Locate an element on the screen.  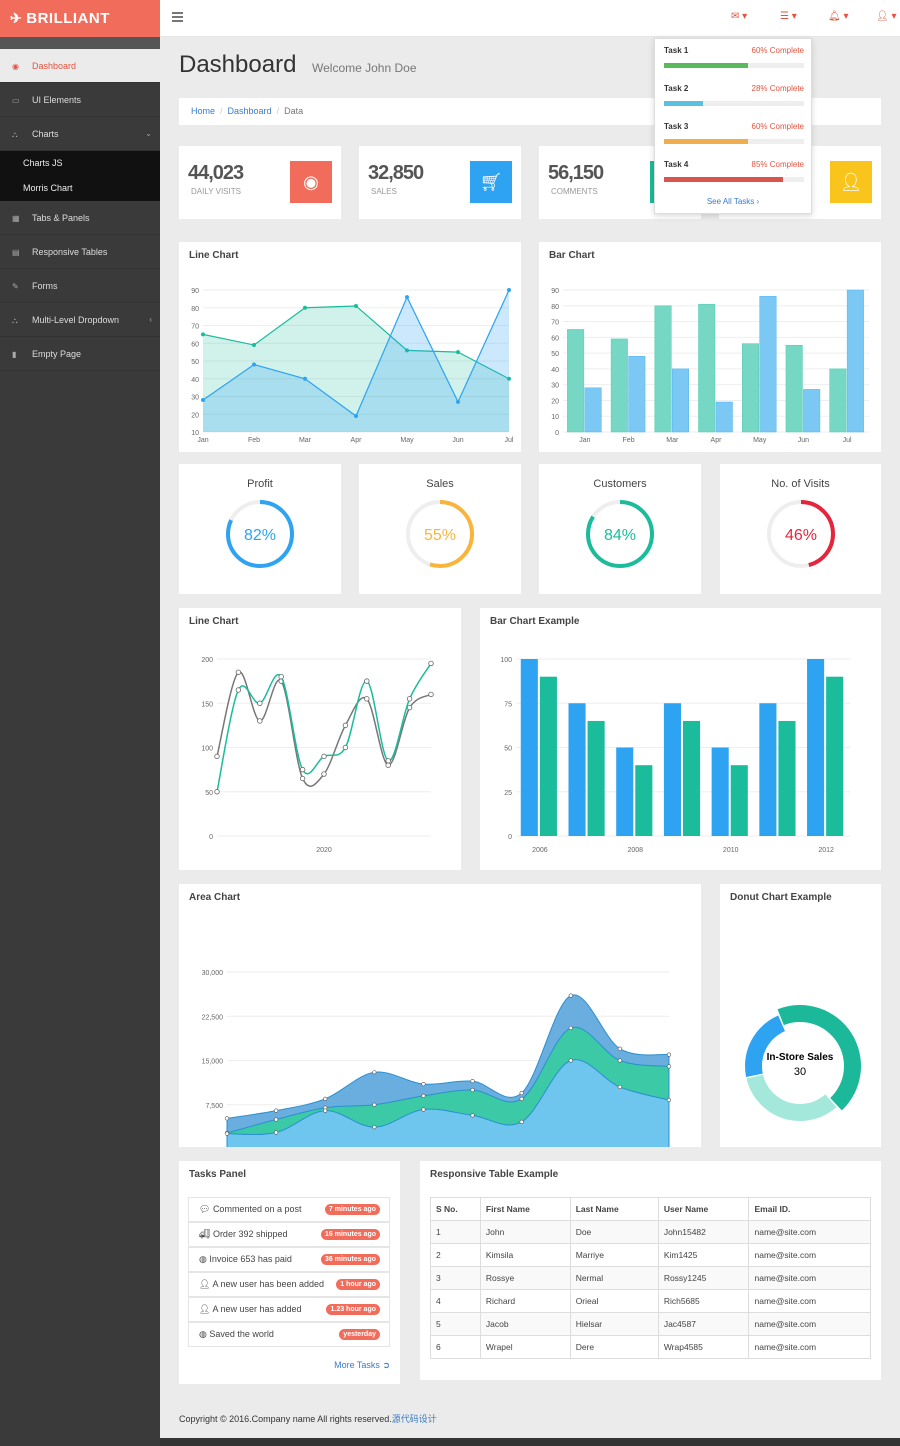
list-item: 🚚︎ Order 392 shipped 16 minutes ago is located at coordinates (289, 1234).